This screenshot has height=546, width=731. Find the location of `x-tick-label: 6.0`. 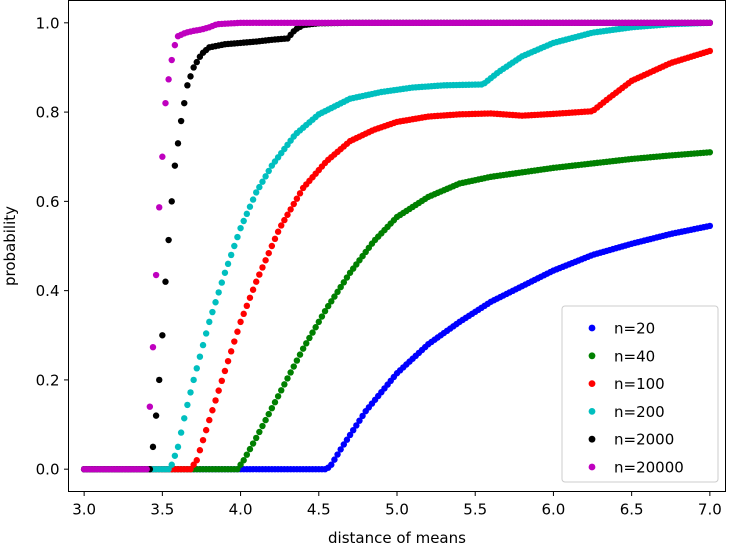

x-tick-label: 6.0 is located at coordinates (553, 510).